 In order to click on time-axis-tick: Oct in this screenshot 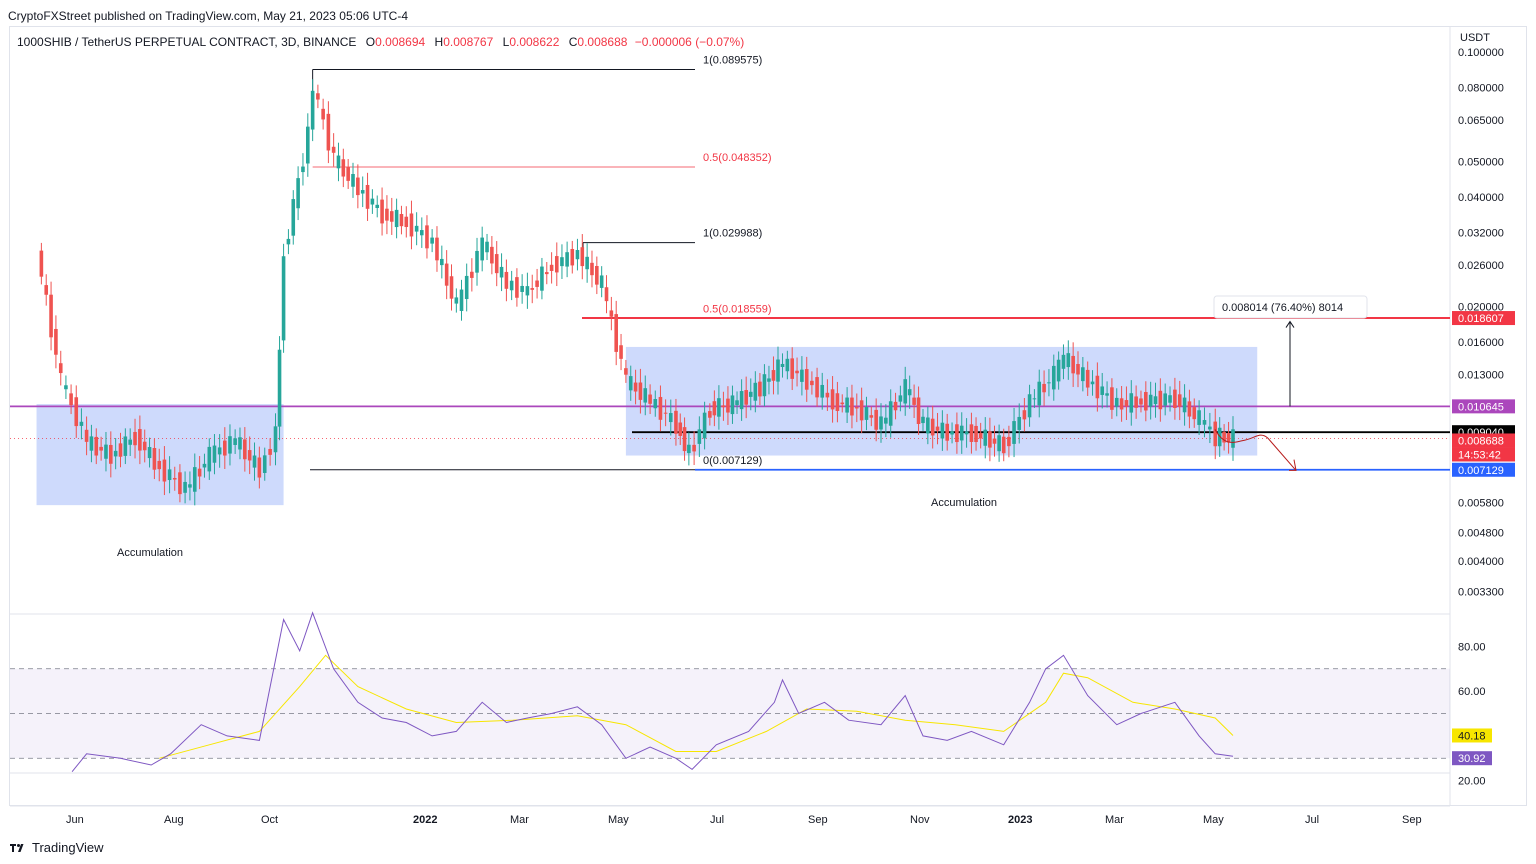, I will do `click(269, 820)`.